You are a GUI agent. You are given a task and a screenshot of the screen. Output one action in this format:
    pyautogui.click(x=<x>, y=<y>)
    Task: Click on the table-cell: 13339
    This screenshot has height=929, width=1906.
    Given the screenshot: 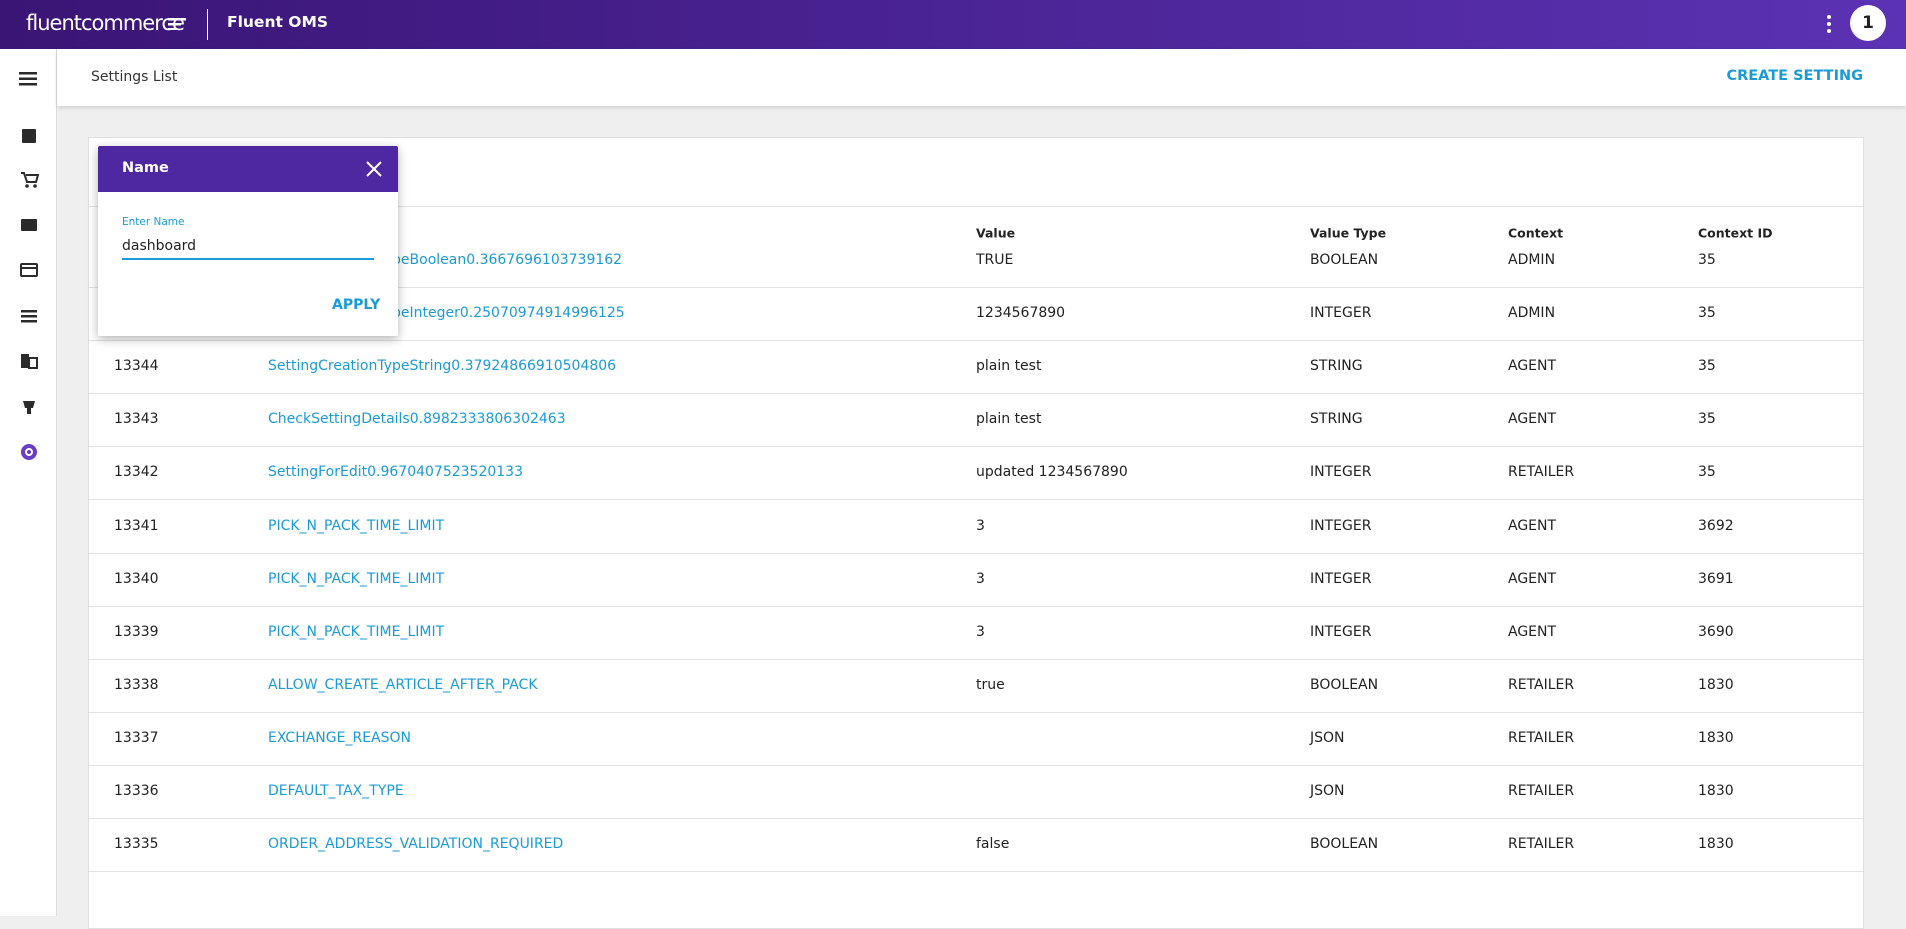 What is the action you would take?
    pyautogui.click(x=136, y=631)
    